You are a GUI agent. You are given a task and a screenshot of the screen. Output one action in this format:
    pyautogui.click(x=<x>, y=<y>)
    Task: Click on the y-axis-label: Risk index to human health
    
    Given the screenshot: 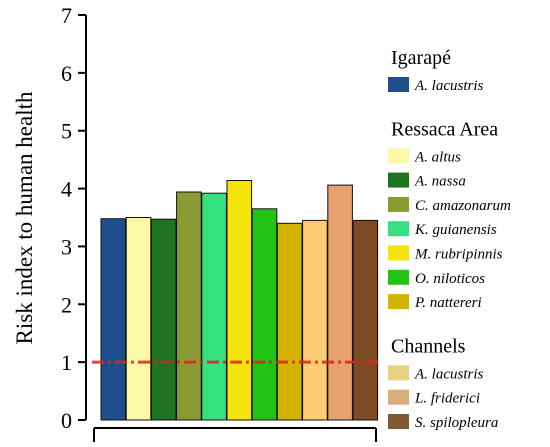 What is the action you would take?
    pyautogui.click(x=24, y=217)
    